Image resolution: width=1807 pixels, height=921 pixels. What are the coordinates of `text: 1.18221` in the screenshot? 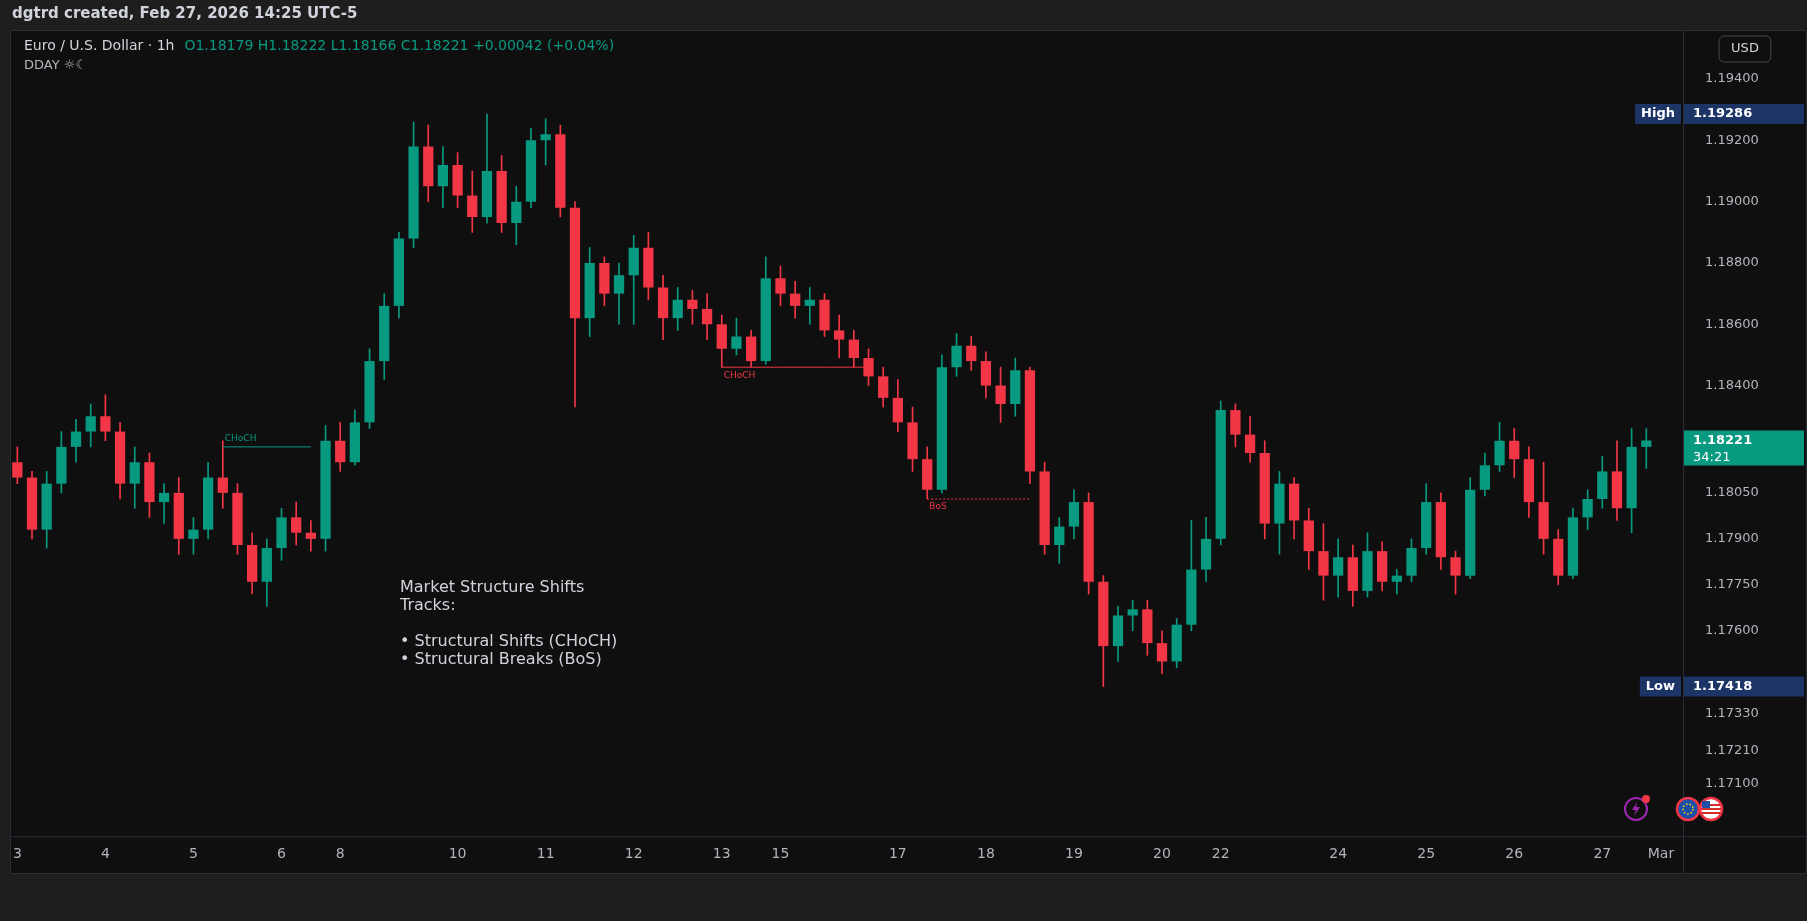 It's located at (1723, 439).